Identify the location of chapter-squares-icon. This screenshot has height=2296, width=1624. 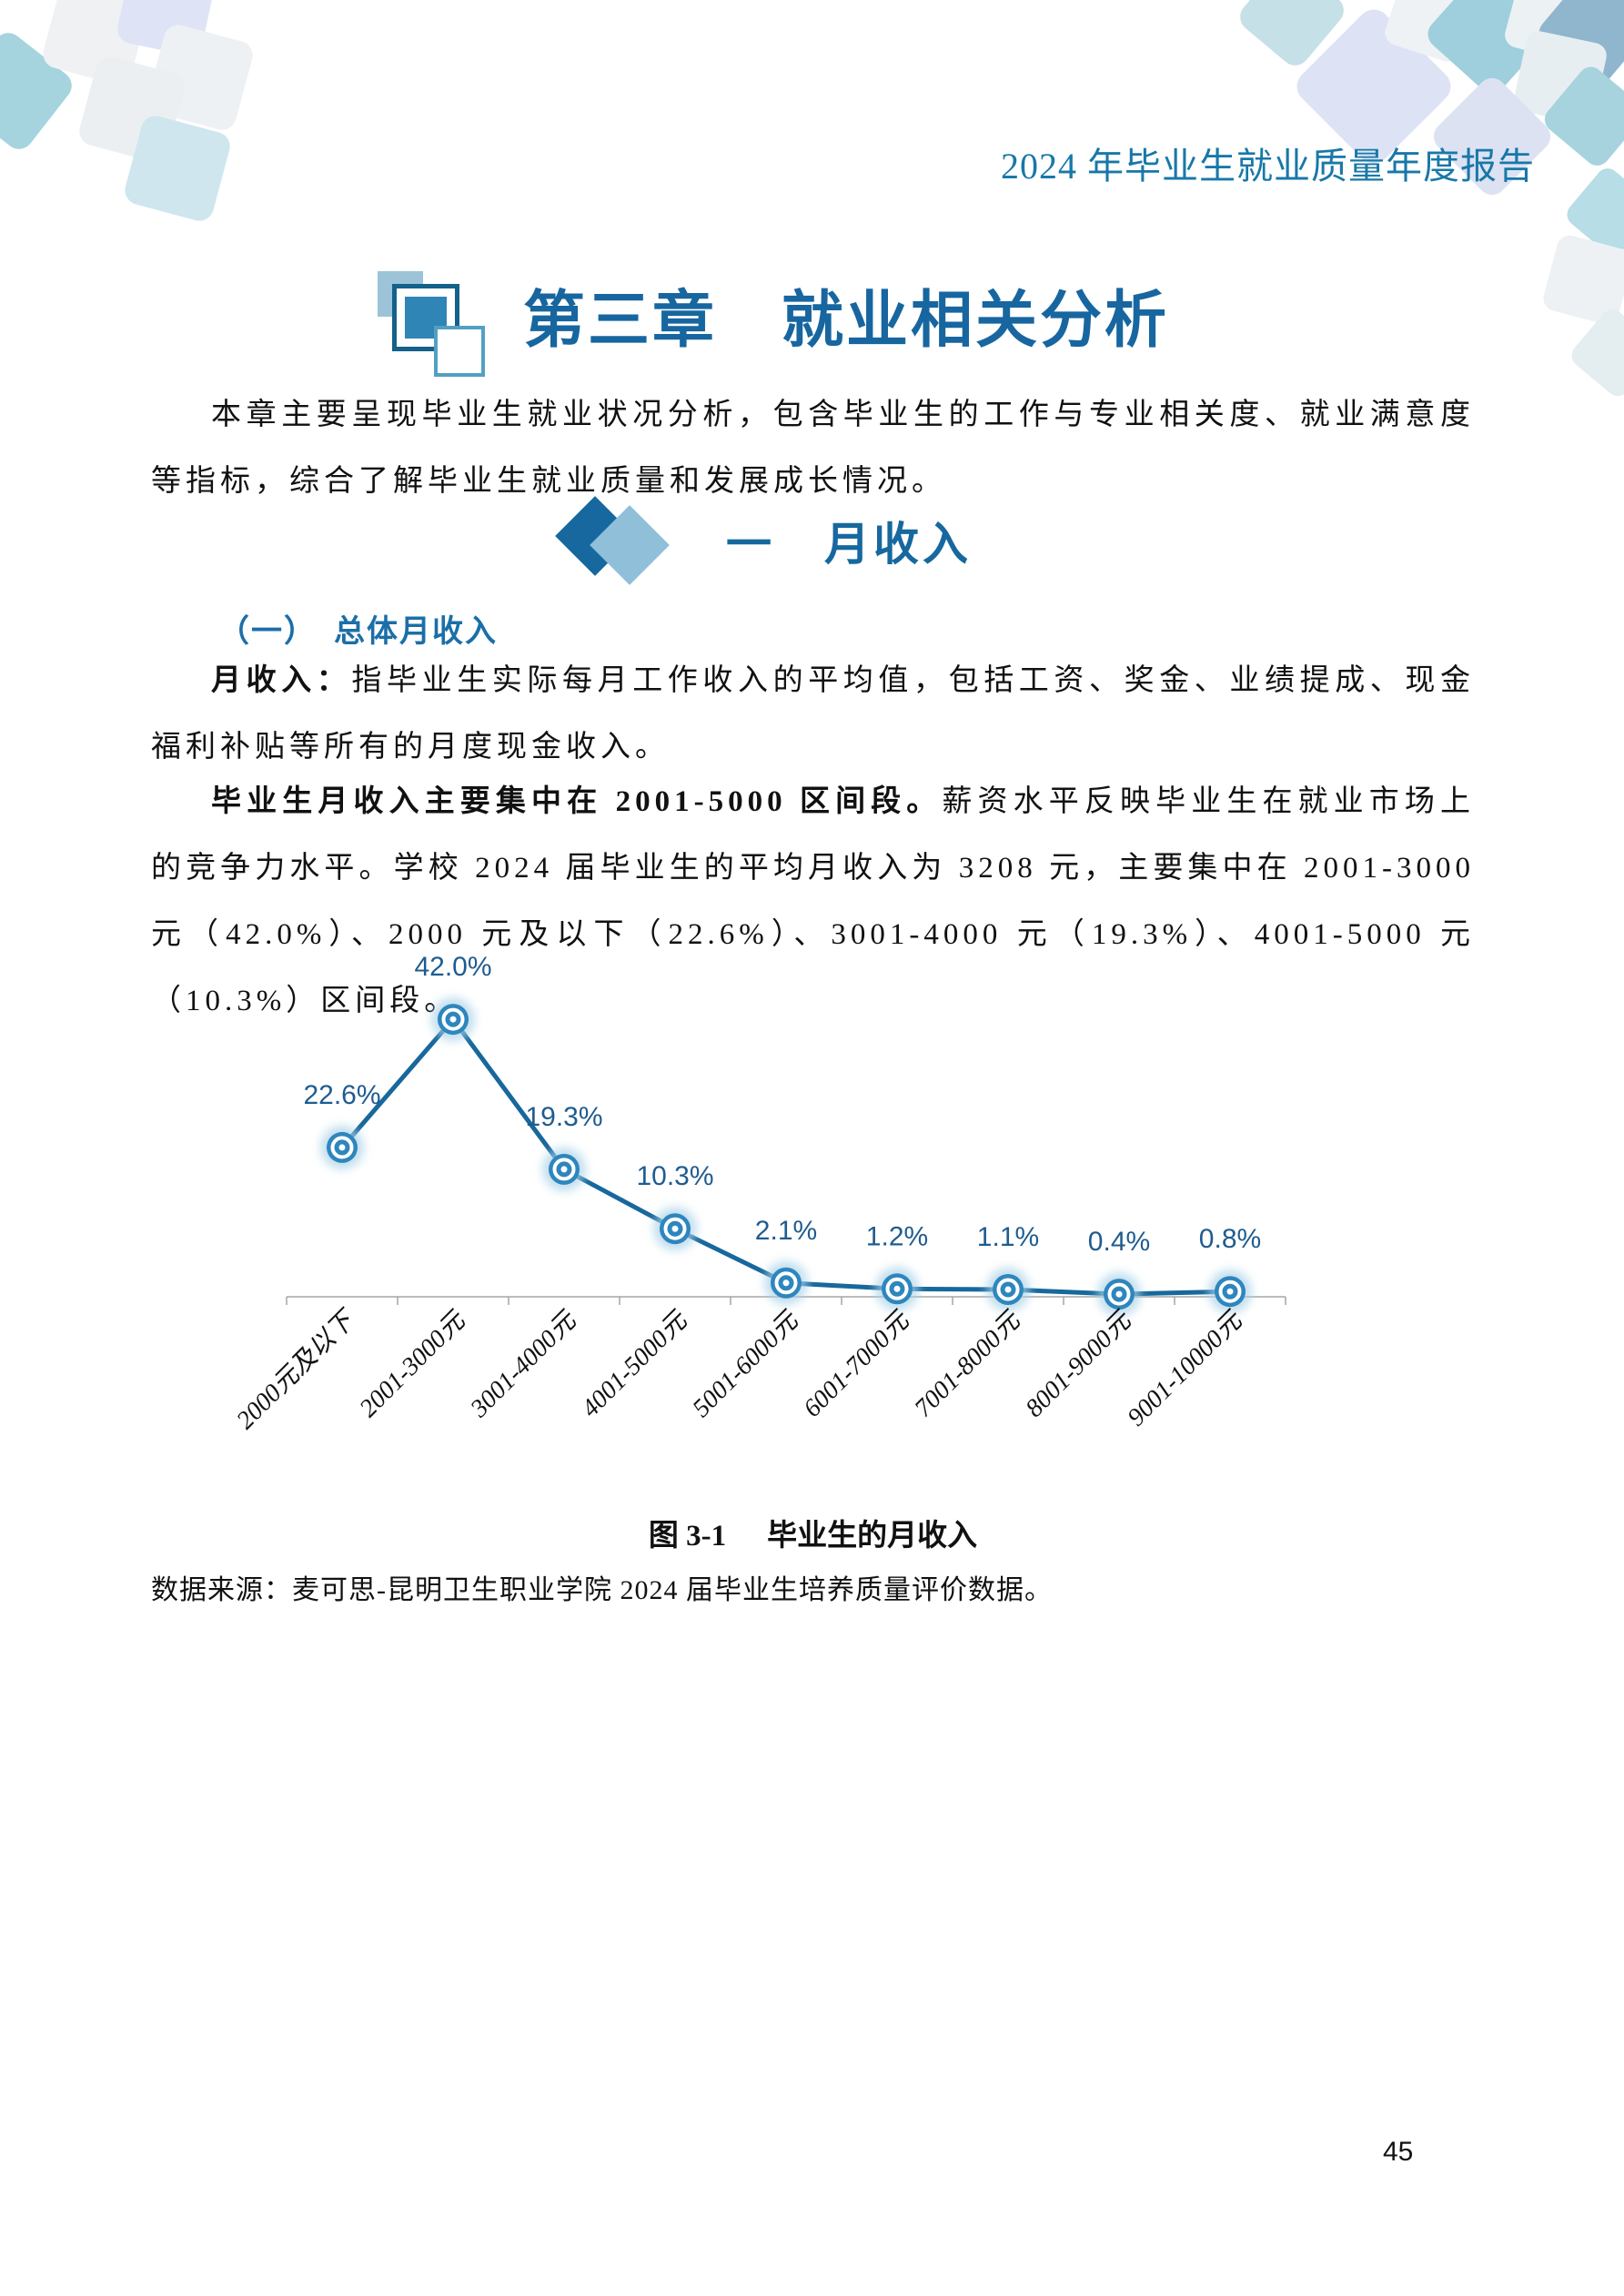
(441, 329).